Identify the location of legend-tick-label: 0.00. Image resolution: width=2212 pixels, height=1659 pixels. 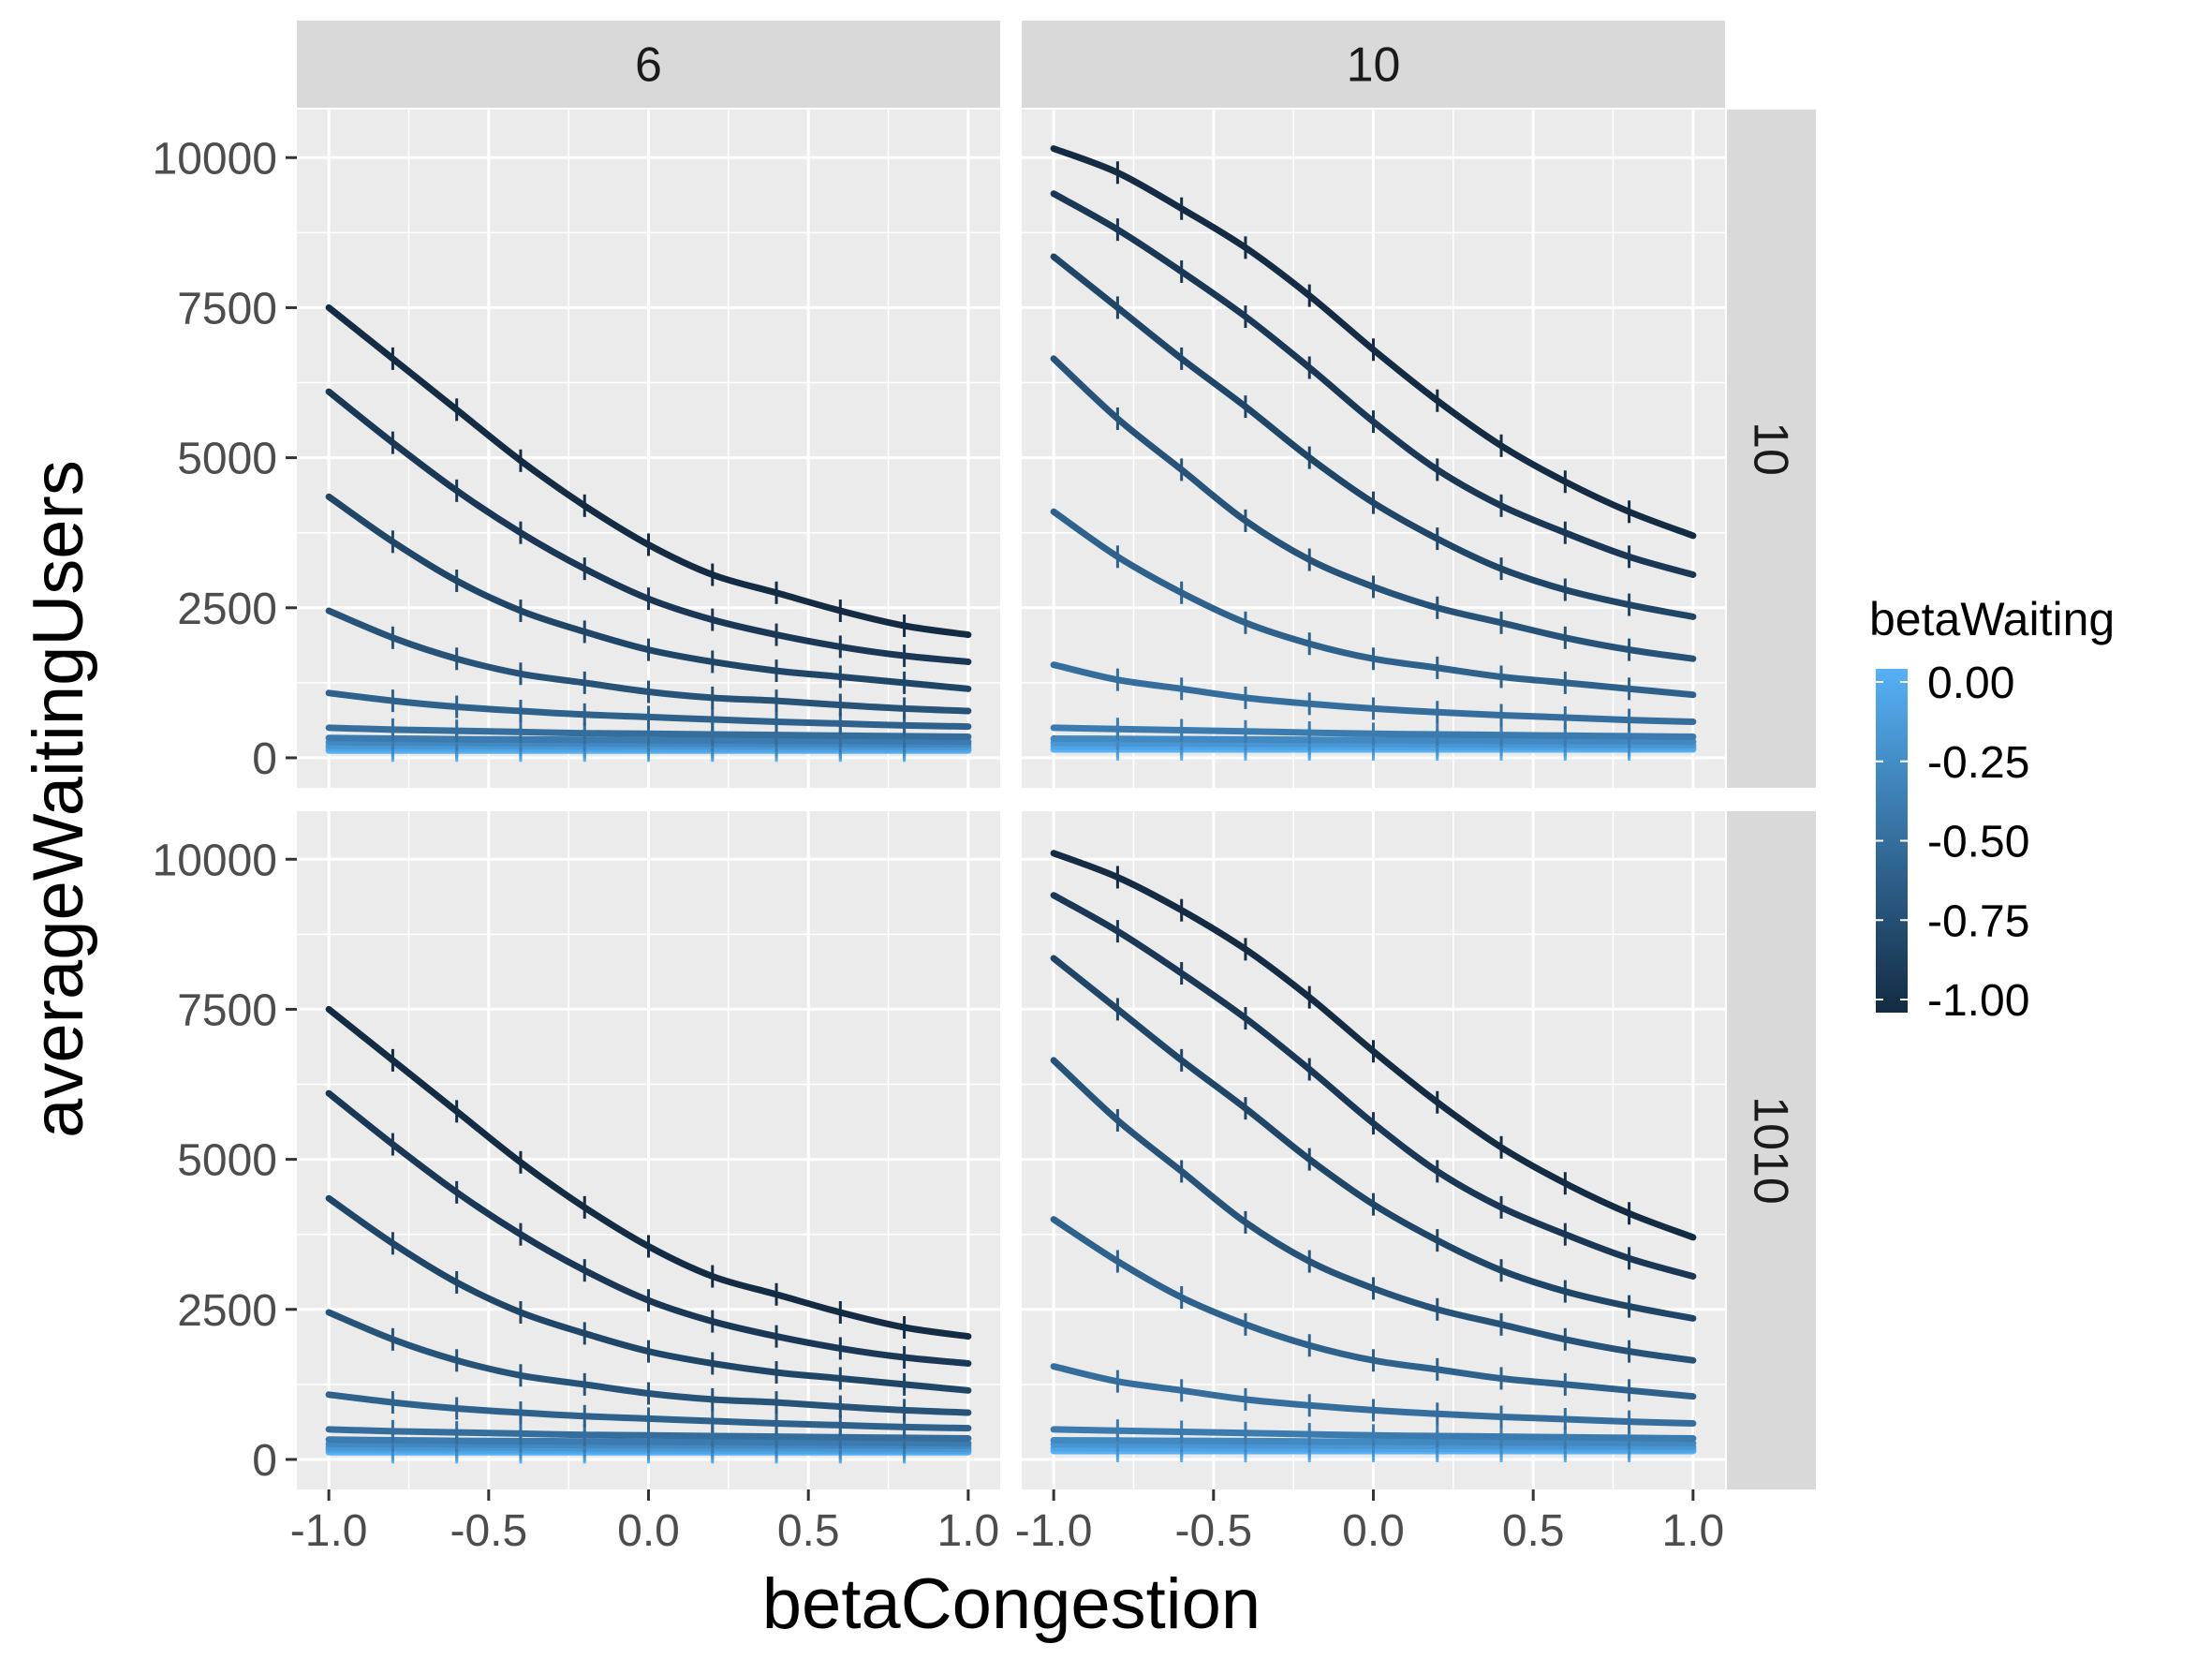
(1971, 684).